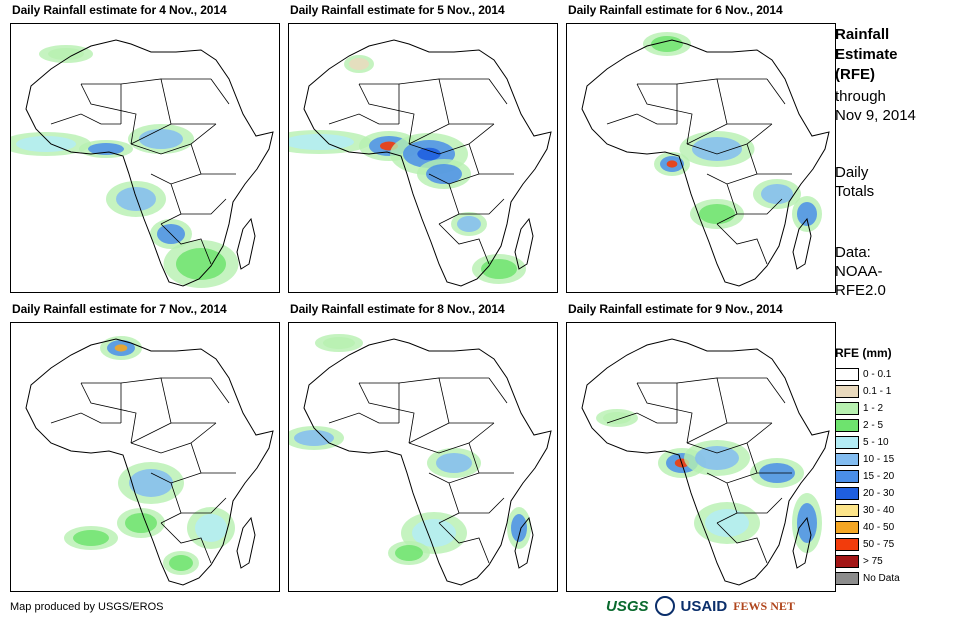  I want to click on map-panel-nov8: Daily Rainfall estimate for 8 Nov., 2014, so click(423, 447).